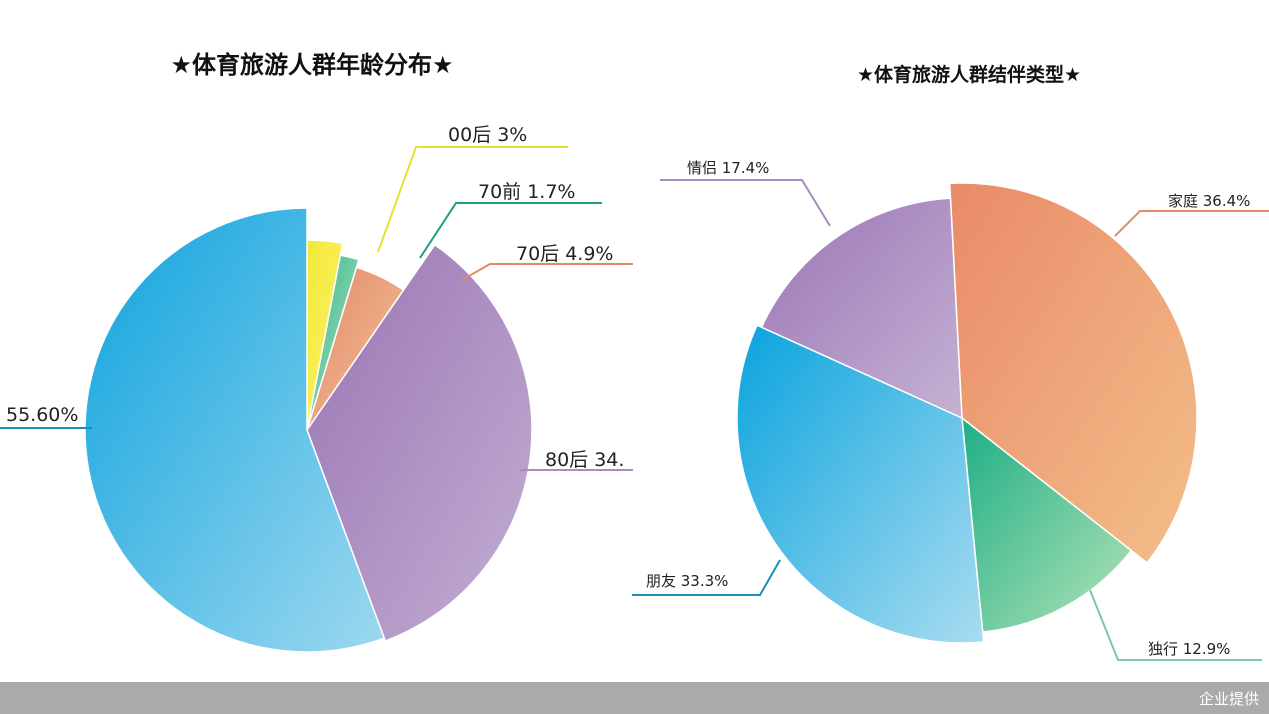  What do you see at coordinates (860, 484) in the screenshot?
I see `slice-friends` at bounding box center [860, 484].